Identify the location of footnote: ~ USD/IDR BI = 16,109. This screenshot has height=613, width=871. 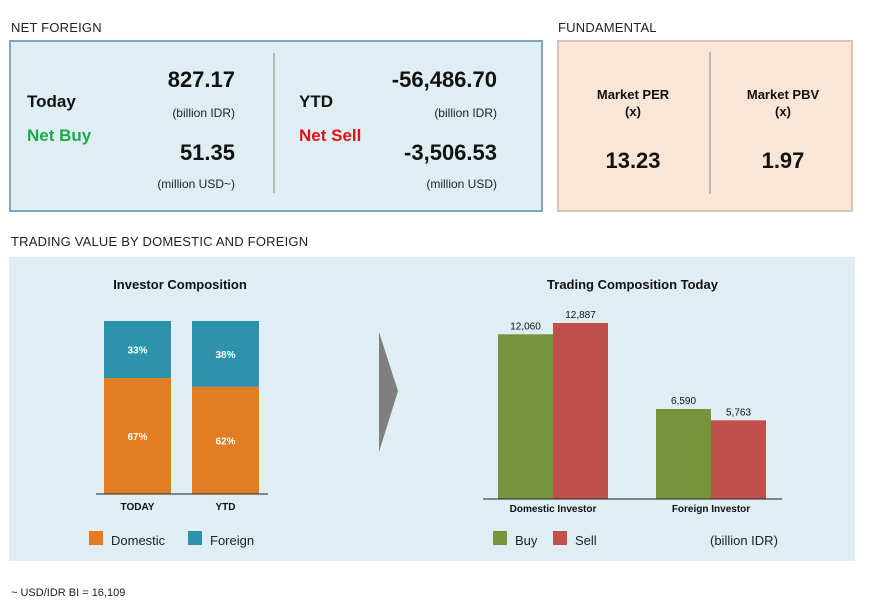
(68, 593).